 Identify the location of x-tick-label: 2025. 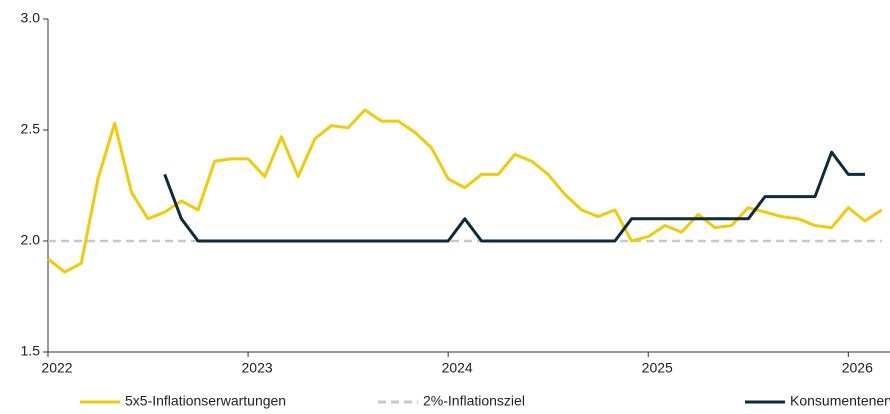
(657, 368).